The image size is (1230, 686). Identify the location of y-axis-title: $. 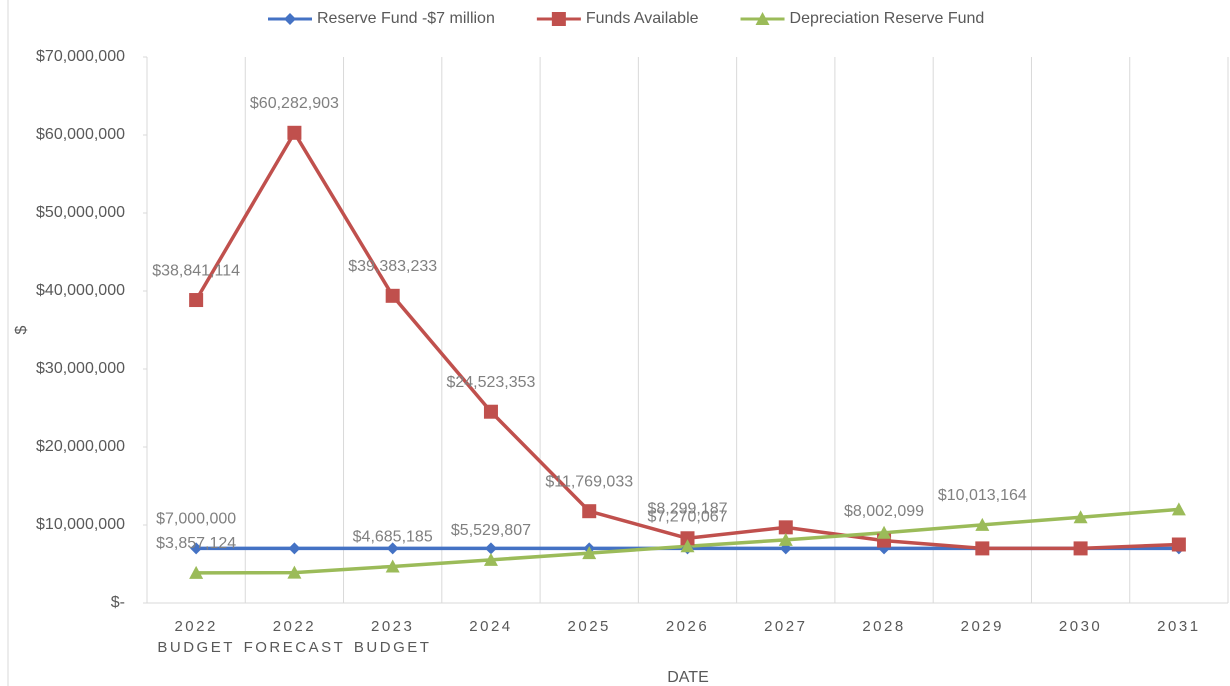
(21, 329).